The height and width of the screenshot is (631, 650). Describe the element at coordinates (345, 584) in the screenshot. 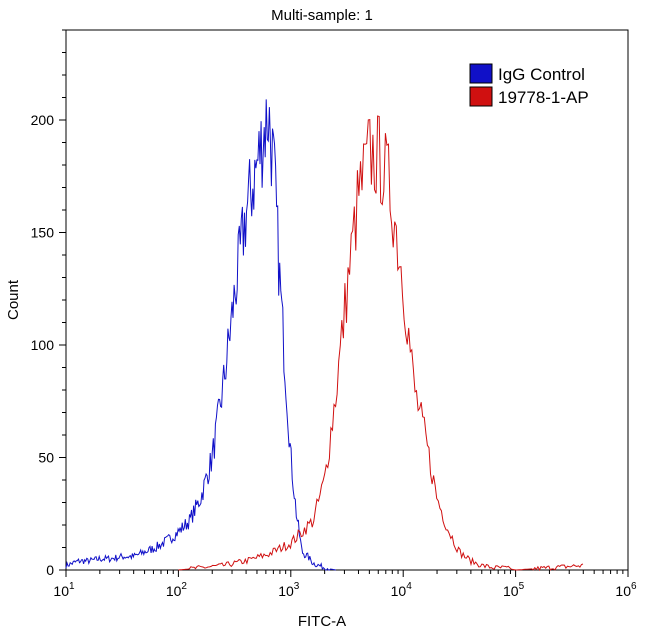

I see `x-axis: 10¹ 10² 10³ 10⁴ 10⁵ 10⁶` at that location.